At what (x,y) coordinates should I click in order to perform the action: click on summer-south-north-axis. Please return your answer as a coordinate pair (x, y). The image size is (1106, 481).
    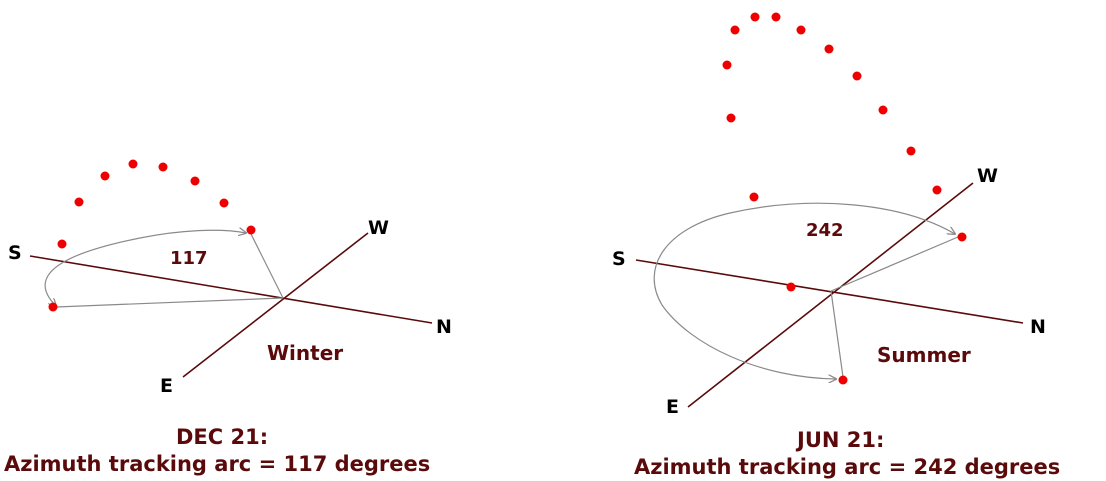
    Looking at the image, I should click on (829, 291).